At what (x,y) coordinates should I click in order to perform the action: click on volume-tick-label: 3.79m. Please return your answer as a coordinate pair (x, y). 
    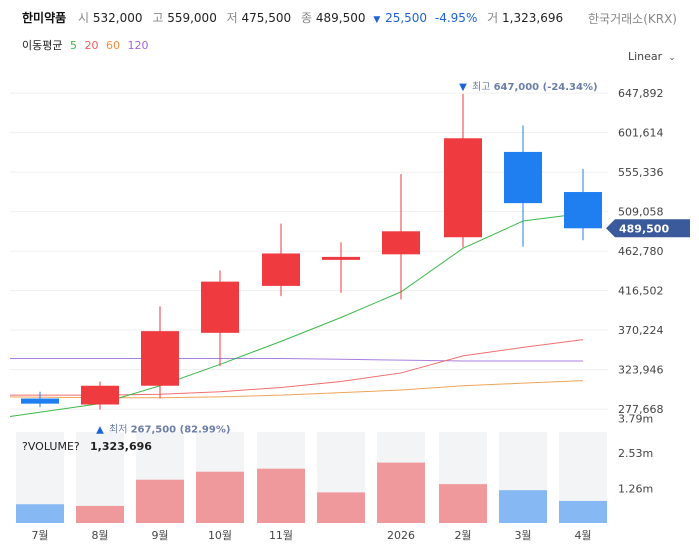
    Looking at the image, I should click on (635, 418).